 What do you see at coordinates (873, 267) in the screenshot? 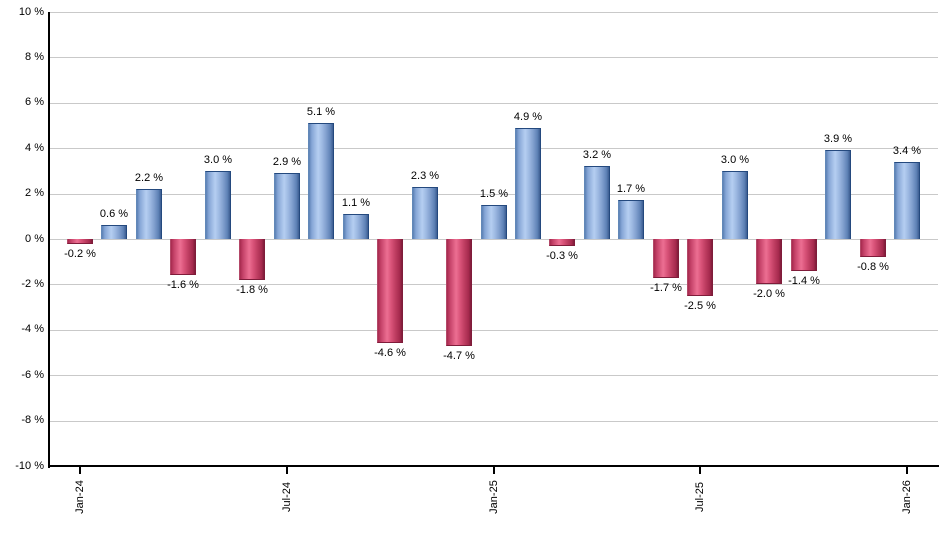
I see `bar-value-label: -0.8 %` at bounding box center [873, 267].